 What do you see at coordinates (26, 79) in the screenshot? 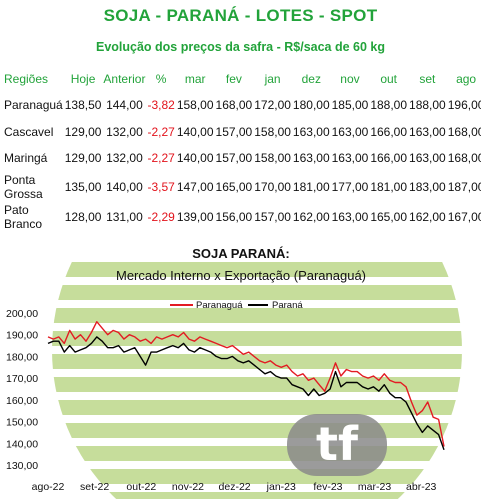
I see `col-header-regioes: Regiões` at bounding box center [26, 79].